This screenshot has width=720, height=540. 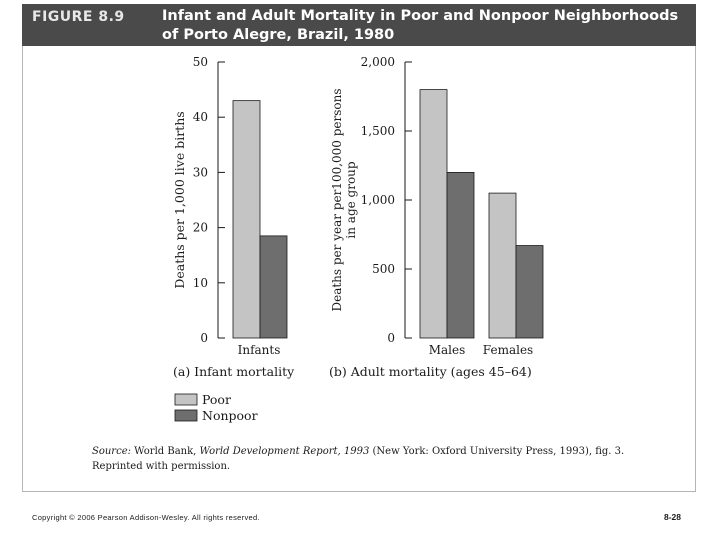 What do you see at coordinates (179, 199) in the screenshot?
I see `left-y-axis-label: Deaths per 1,000 live births` at bounding box center [179, 199].